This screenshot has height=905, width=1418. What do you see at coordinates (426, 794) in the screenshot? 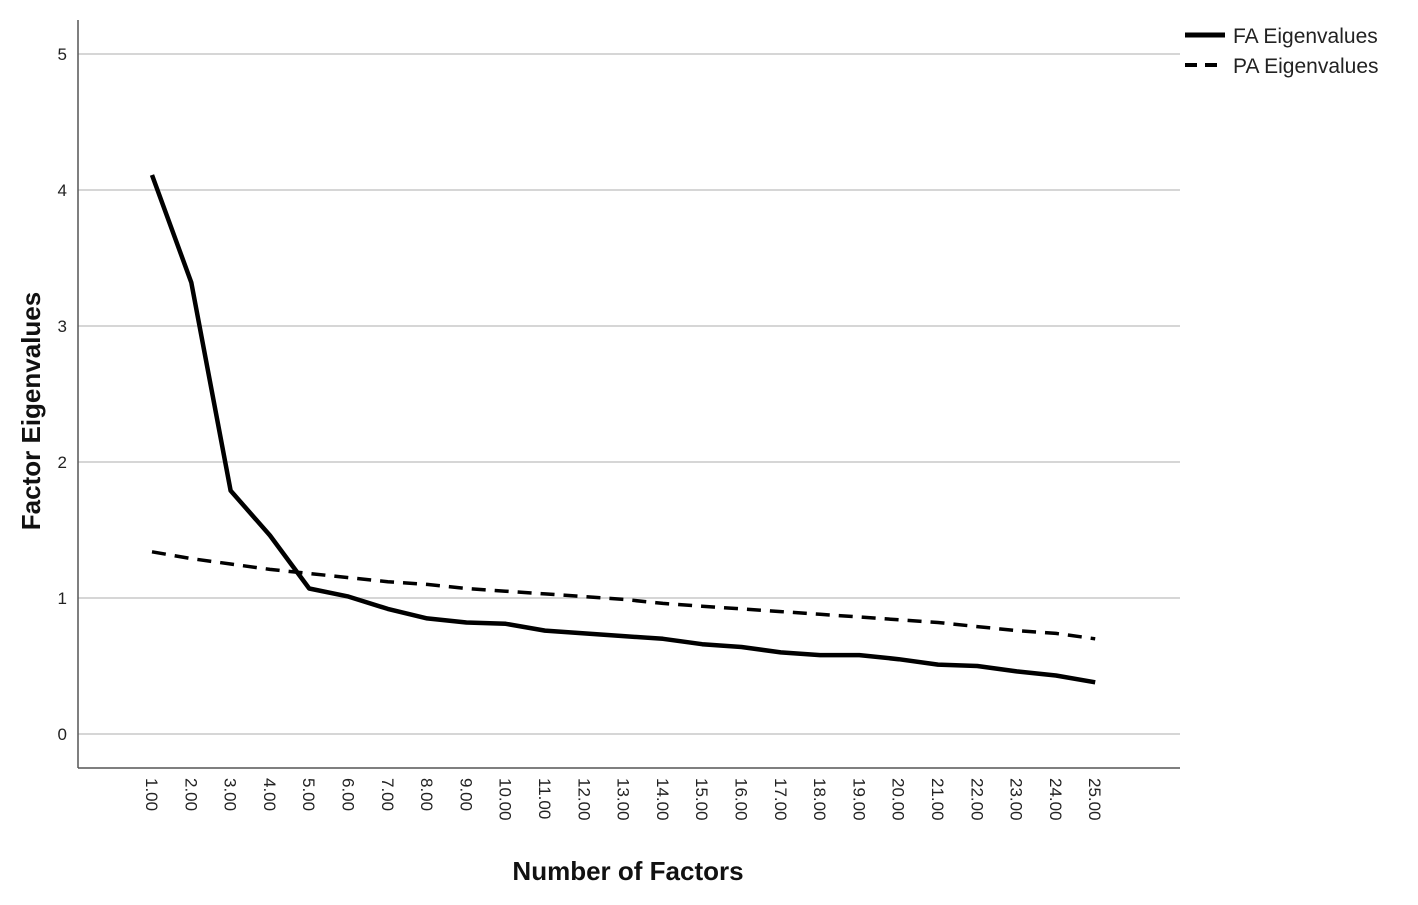
I see `x-tick-label-8: 8.00` at bounding box center [426, 794].